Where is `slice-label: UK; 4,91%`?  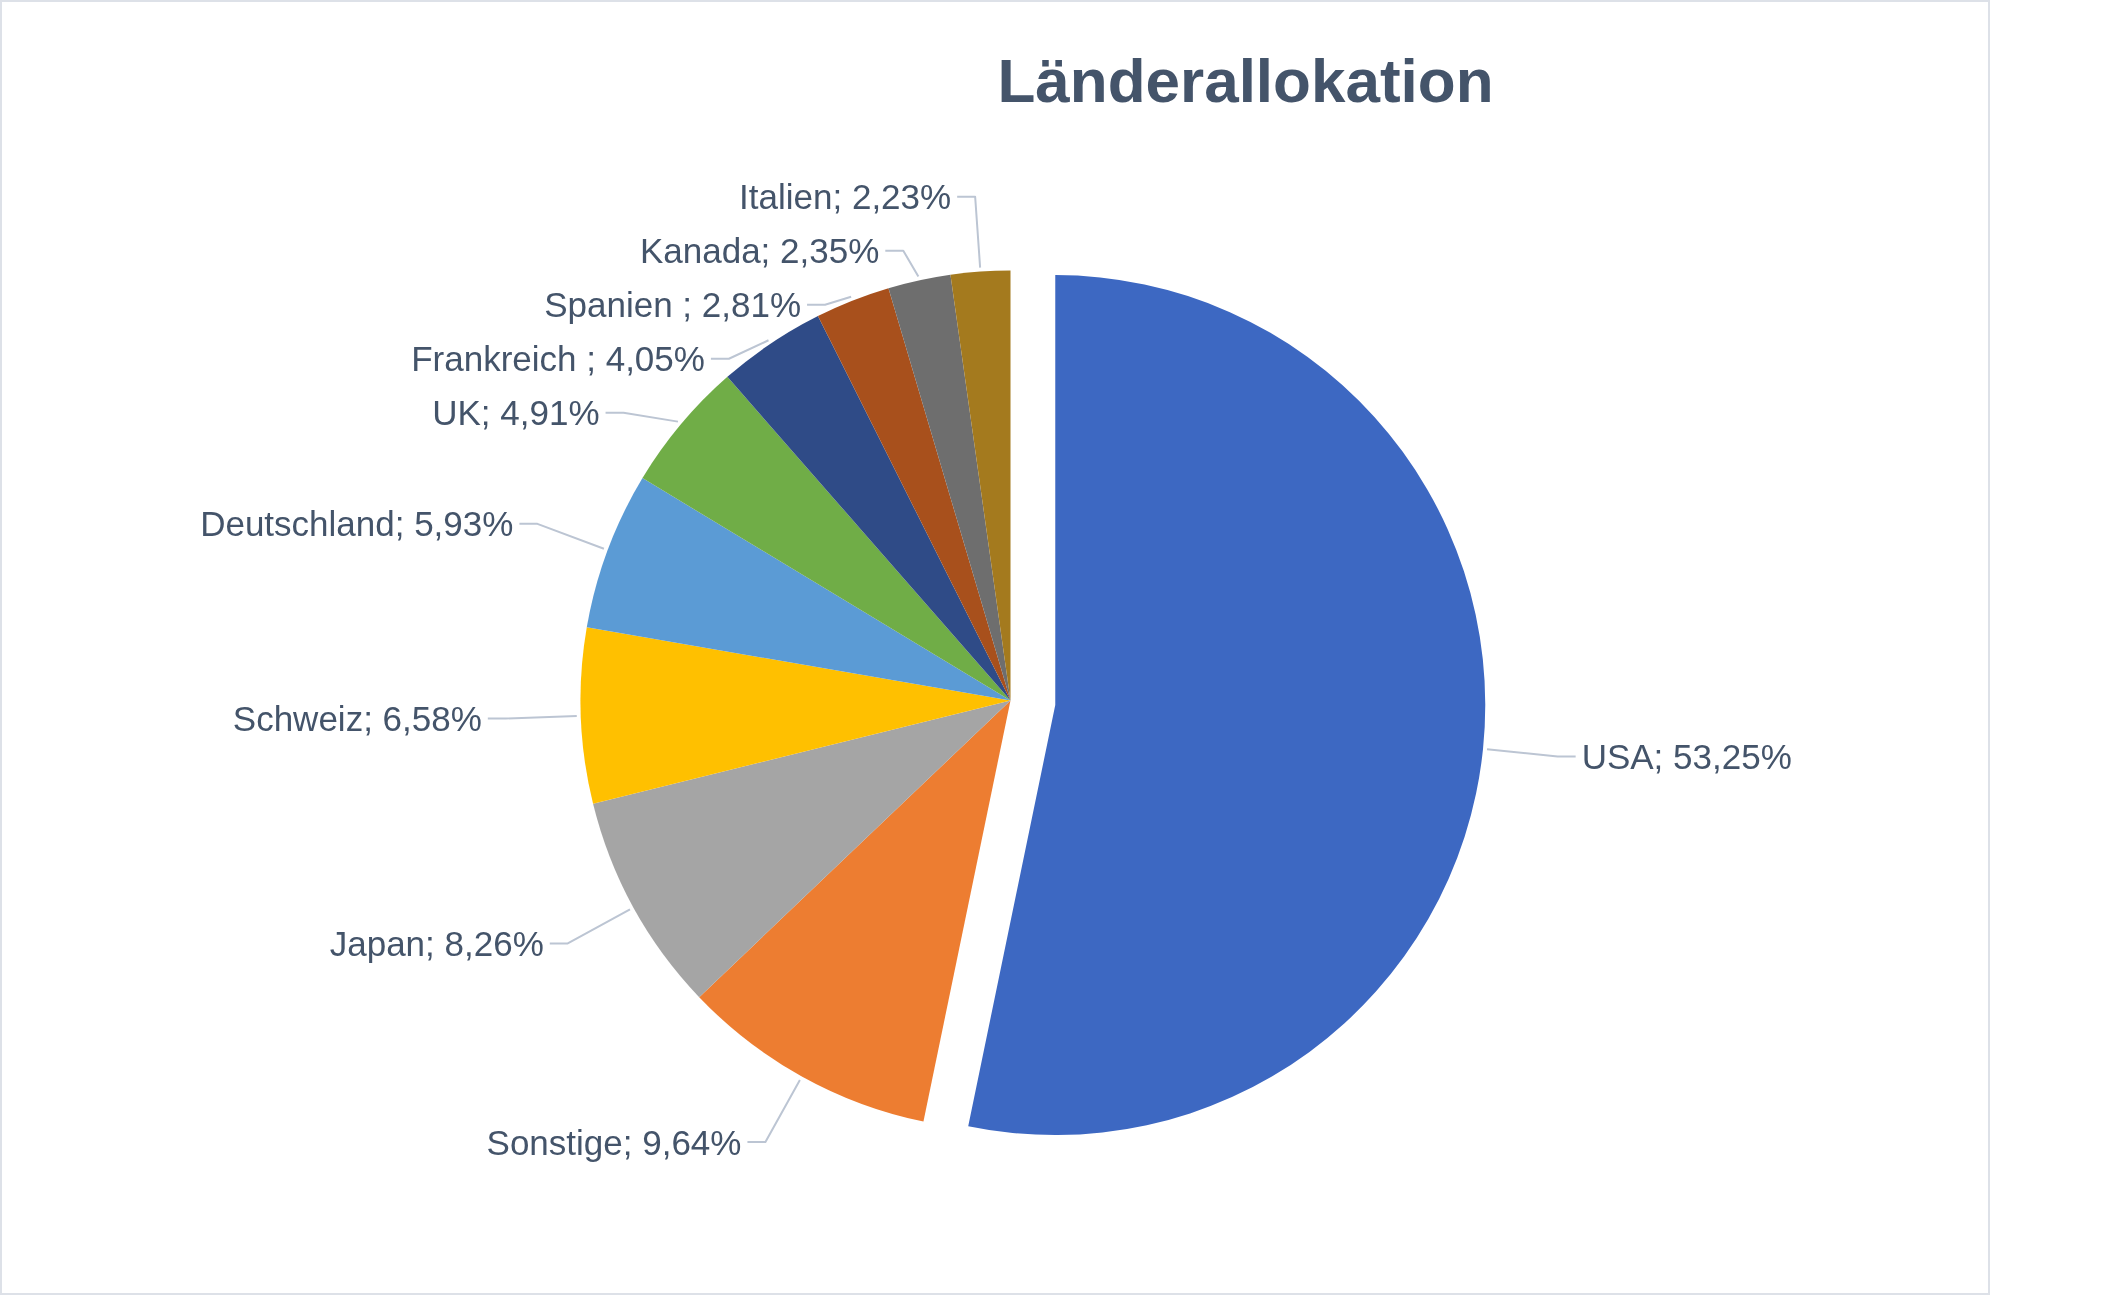
slice-label: UK; 4,91% is located at coordinates (516, 413).